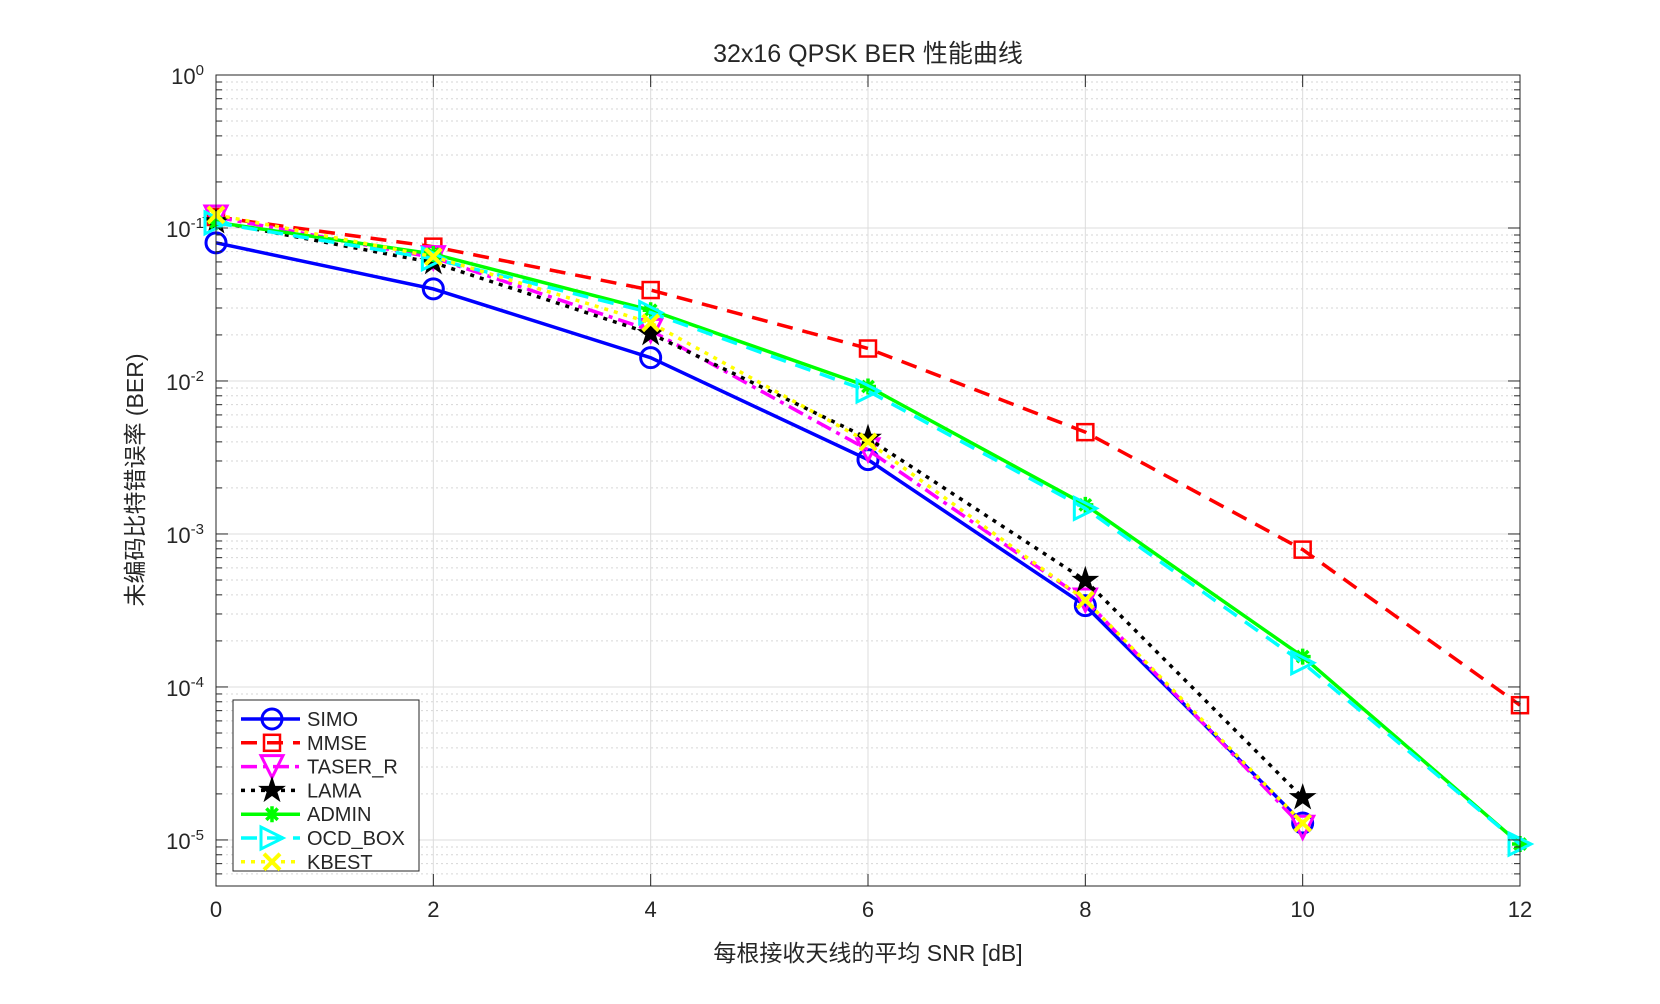 The image size is (1660, 1004). I want to click on legend-item-ocd-box: OCD_BOX, so click(323, 838).